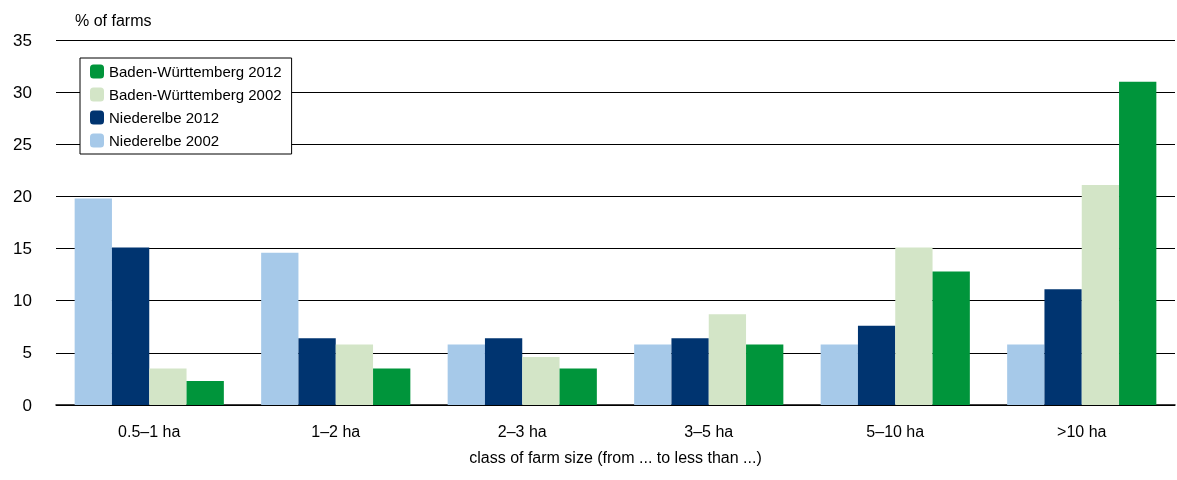 This screenshot has width=1177, height=480. Describe the element at coordinates (615, 457) in the screenshot. I see `x-axis-title: class of farm size (from ... to less than ...)` at that location.